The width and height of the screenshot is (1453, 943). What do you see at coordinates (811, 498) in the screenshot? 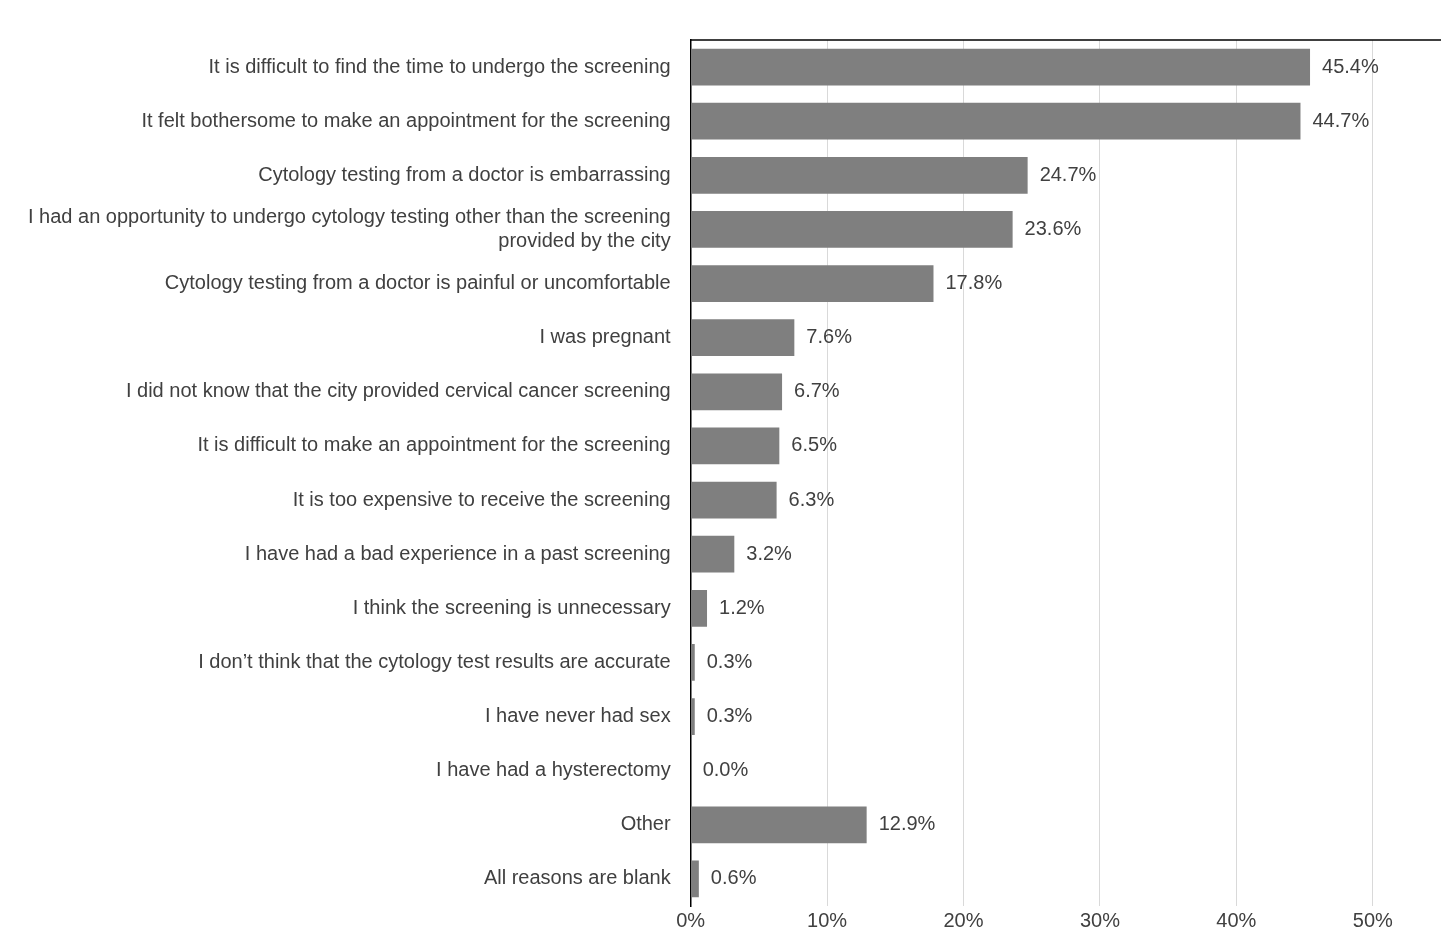
I see `data-label: 6.3%` at bounding box center [811, 498].